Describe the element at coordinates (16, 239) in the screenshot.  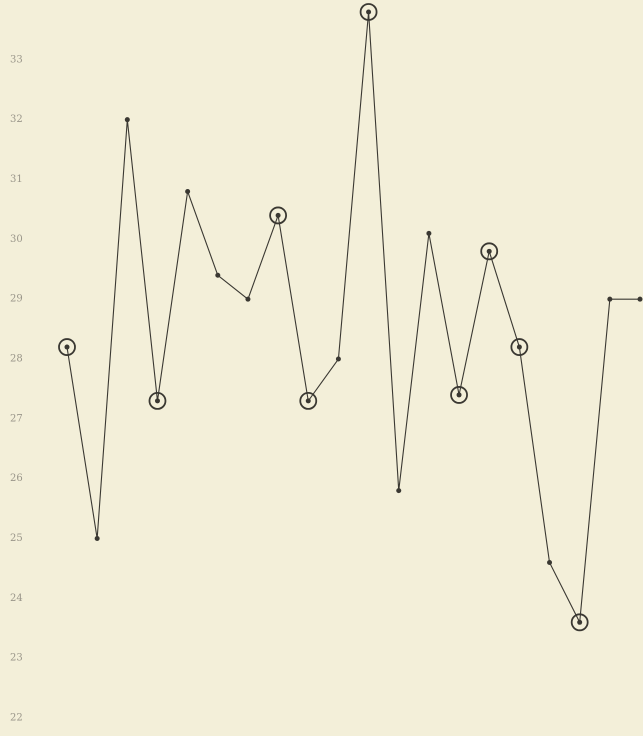
I see `y-tick-label: 30` at that location.